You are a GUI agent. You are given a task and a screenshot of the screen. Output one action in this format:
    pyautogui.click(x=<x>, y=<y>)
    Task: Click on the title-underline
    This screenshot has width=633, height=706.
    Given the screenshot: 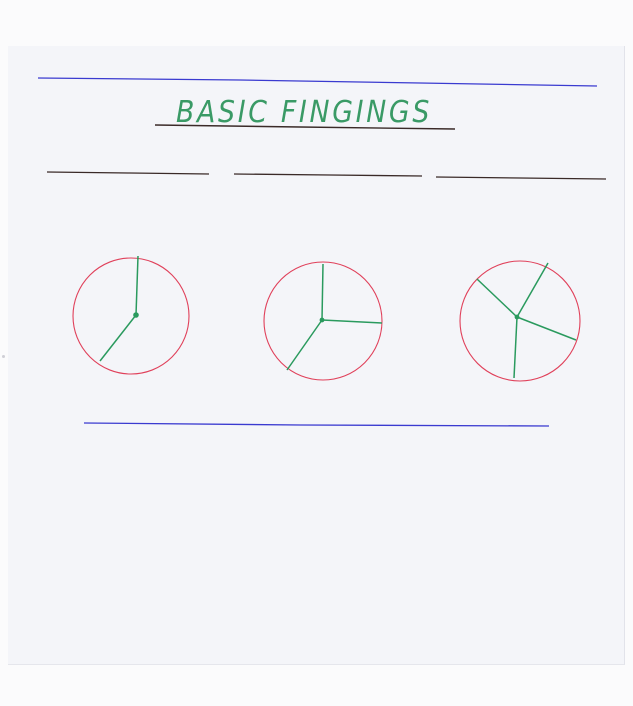 What is the action you would take?
    pyautogui.click(x=305, y=127)
    